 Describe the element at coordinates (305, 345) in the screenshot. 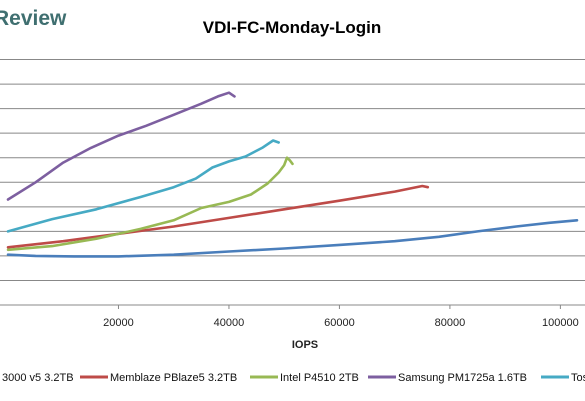

I see `x-axis-label: IOPS` at that location.